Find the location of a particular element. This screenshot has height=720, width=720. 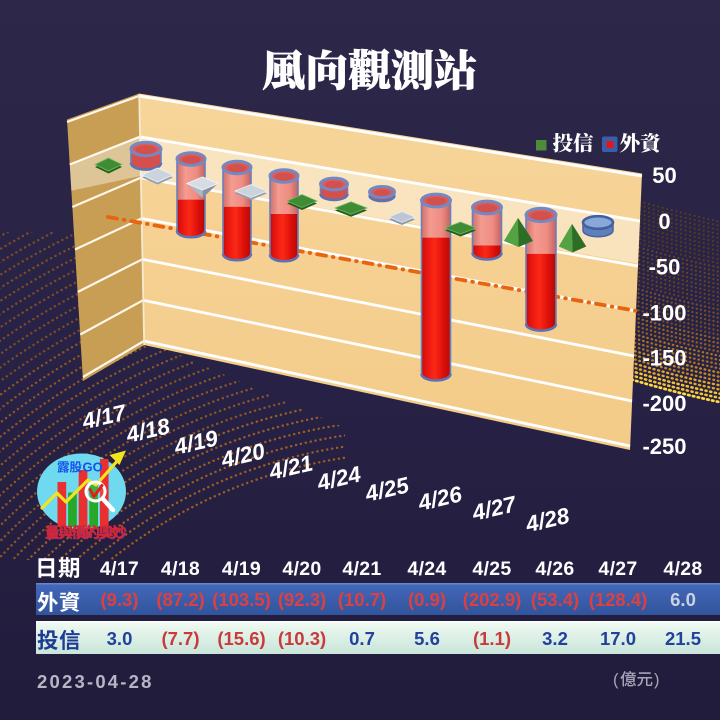

svg-text: 50 is located at coordinates (664, 175).